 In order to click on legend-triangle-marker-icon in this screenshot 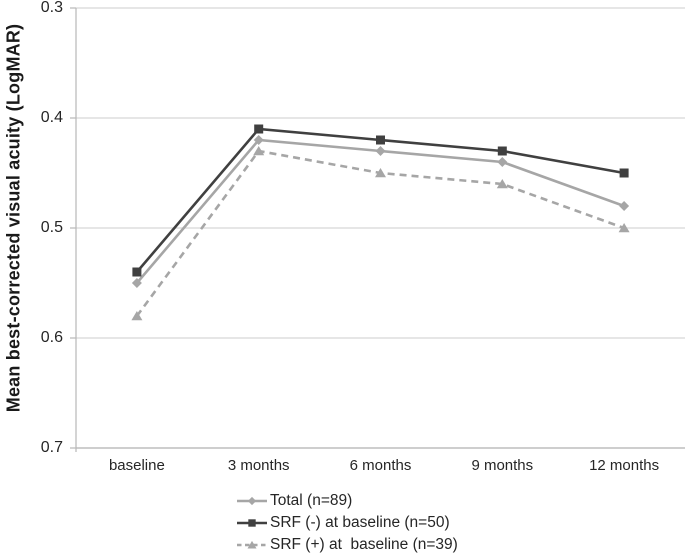, I will do `click(252, 544)`.